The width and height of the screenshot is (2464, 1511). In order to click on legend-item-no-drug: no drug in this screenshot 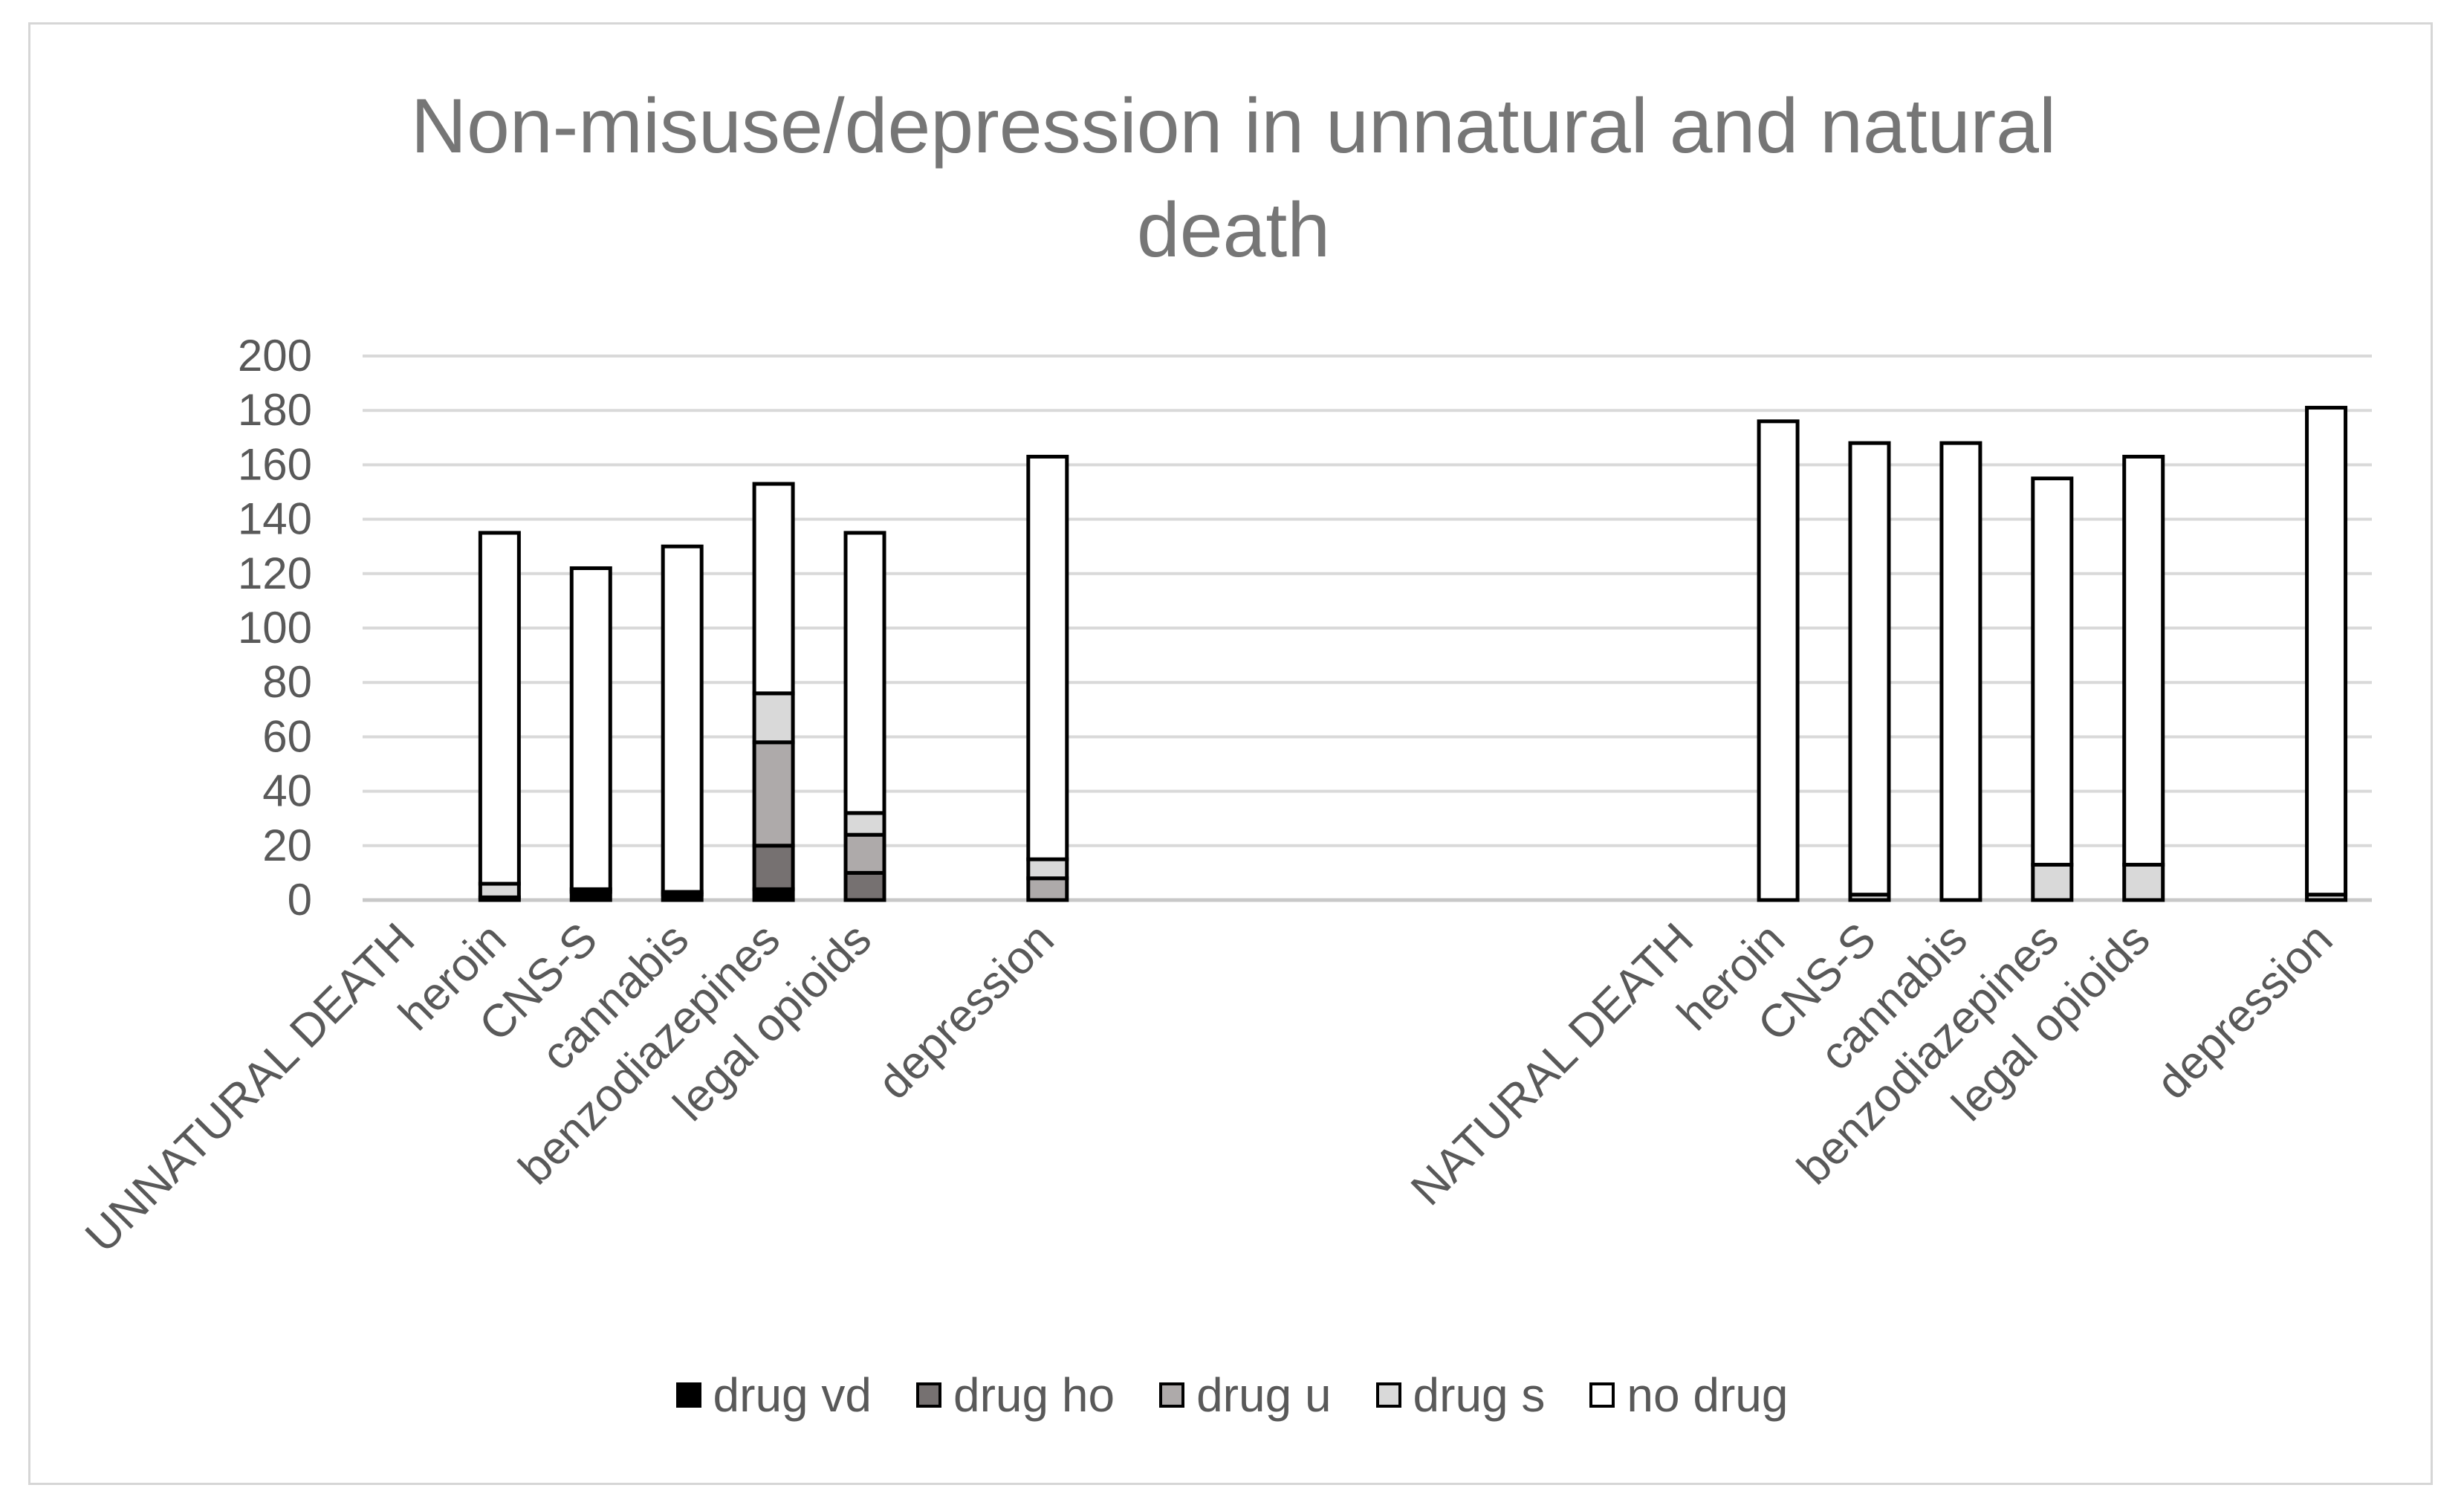, I will do `click(1688, 1395)`.